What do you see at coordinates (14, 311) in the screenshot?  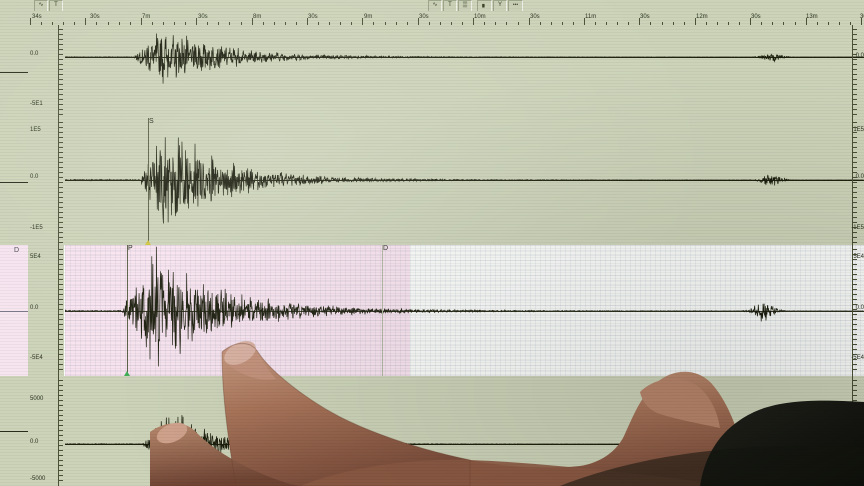 I see `overview-cell-3: D` at bounding box center [14, 311].